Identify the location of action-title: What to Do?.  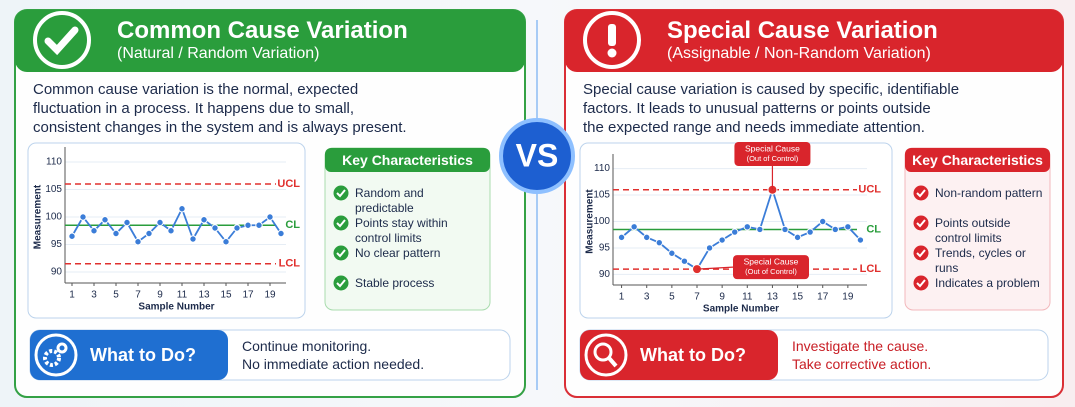
(143, 355).